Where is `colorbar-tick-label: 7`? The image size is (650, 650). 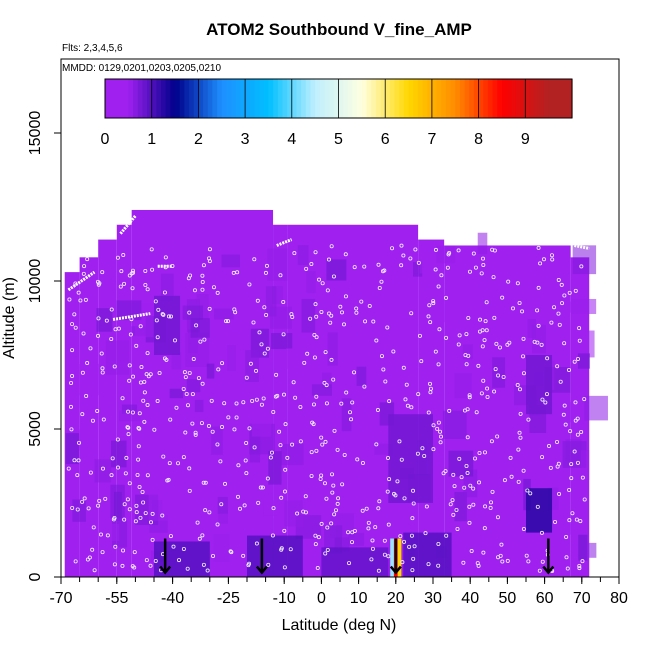
colorbar-tick-label: 7 is located at coordinates (431, 139).